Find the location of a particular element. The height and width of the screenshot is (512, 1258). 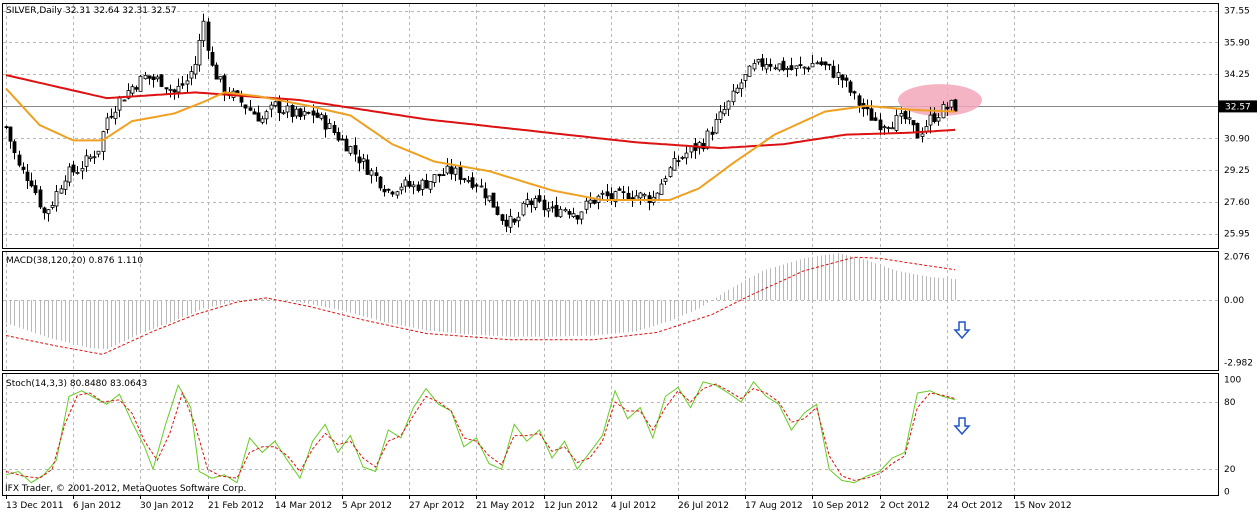

ma-line-dd1111 is located at coordinates (480, 112).